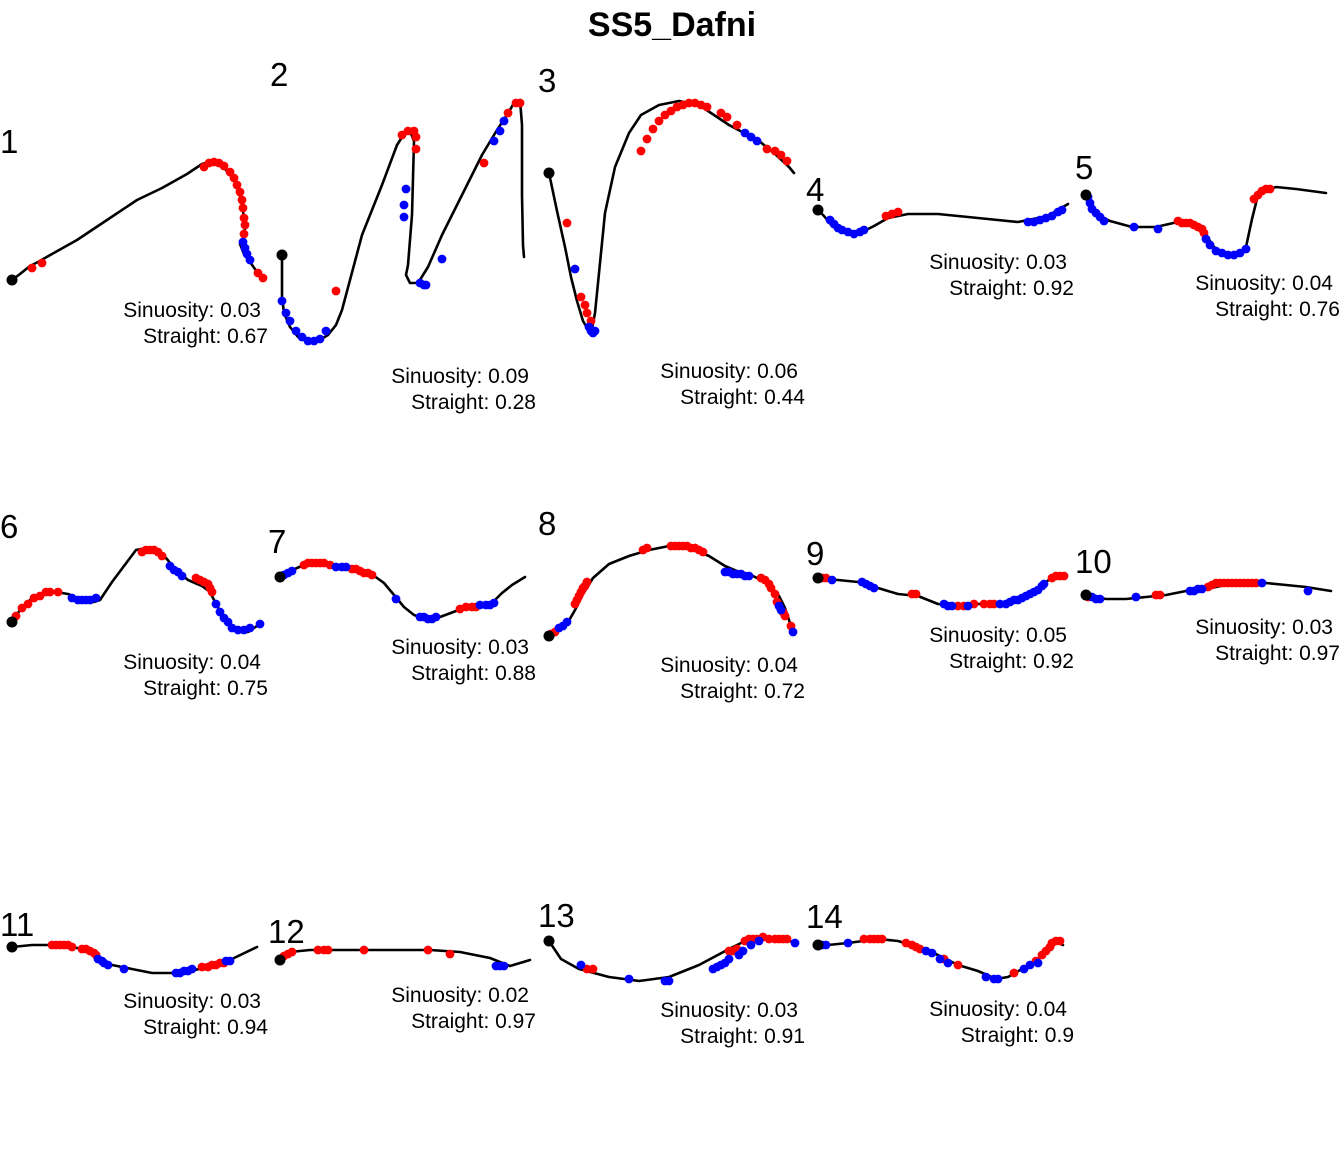 This screenshot has height=1152, width=1344. Describe the element at coordinates (1011, 288) in the screenshot. I see `straight-label: Straight: 0.92` at that location.